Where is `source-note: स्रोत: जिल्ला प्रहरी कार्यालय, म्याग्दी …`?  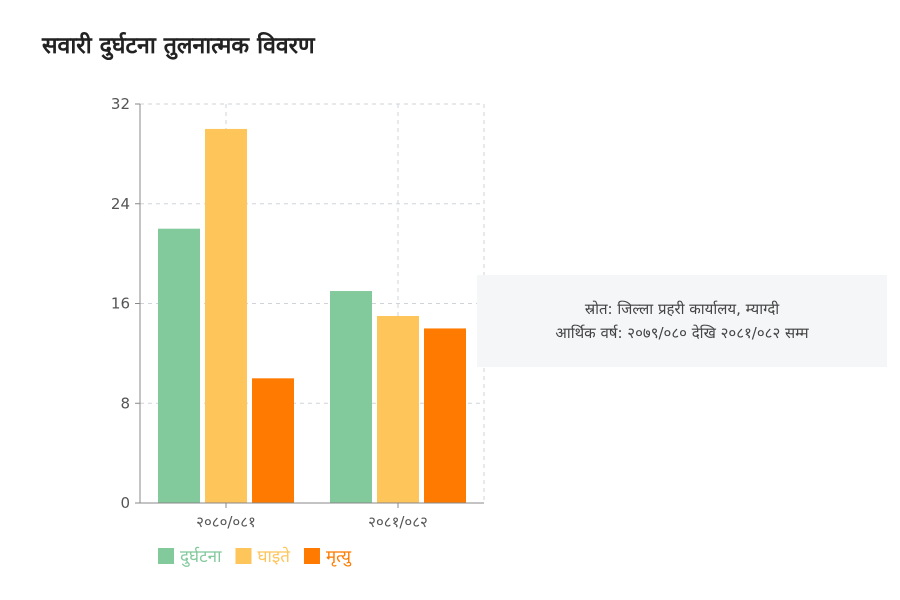 source-note: स्रोत: जिल्ला प्रहरी कार्यालय, म्याग्दी … is located at coordinates (682, 321).